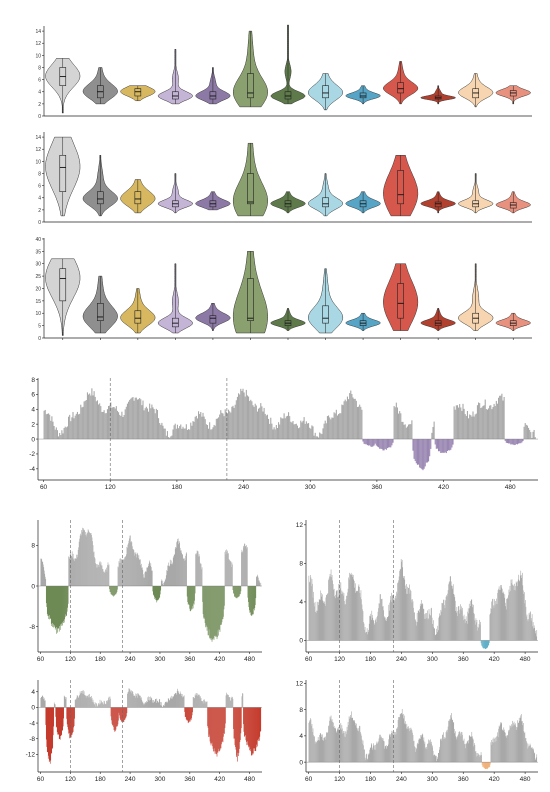 This screenshot has height=792, width=550. What do you see at coordinates (38, 277) in the screenshot?
I see `y-tick-label: 25` at bounding box center [38, 277].